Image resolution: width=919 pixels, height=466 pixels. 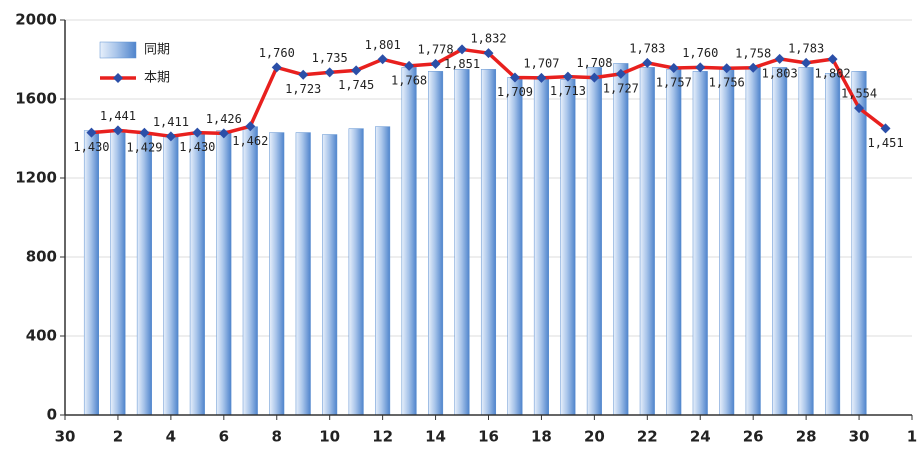 I want to click on data-label: 1,802, so click(x=833, y=74).